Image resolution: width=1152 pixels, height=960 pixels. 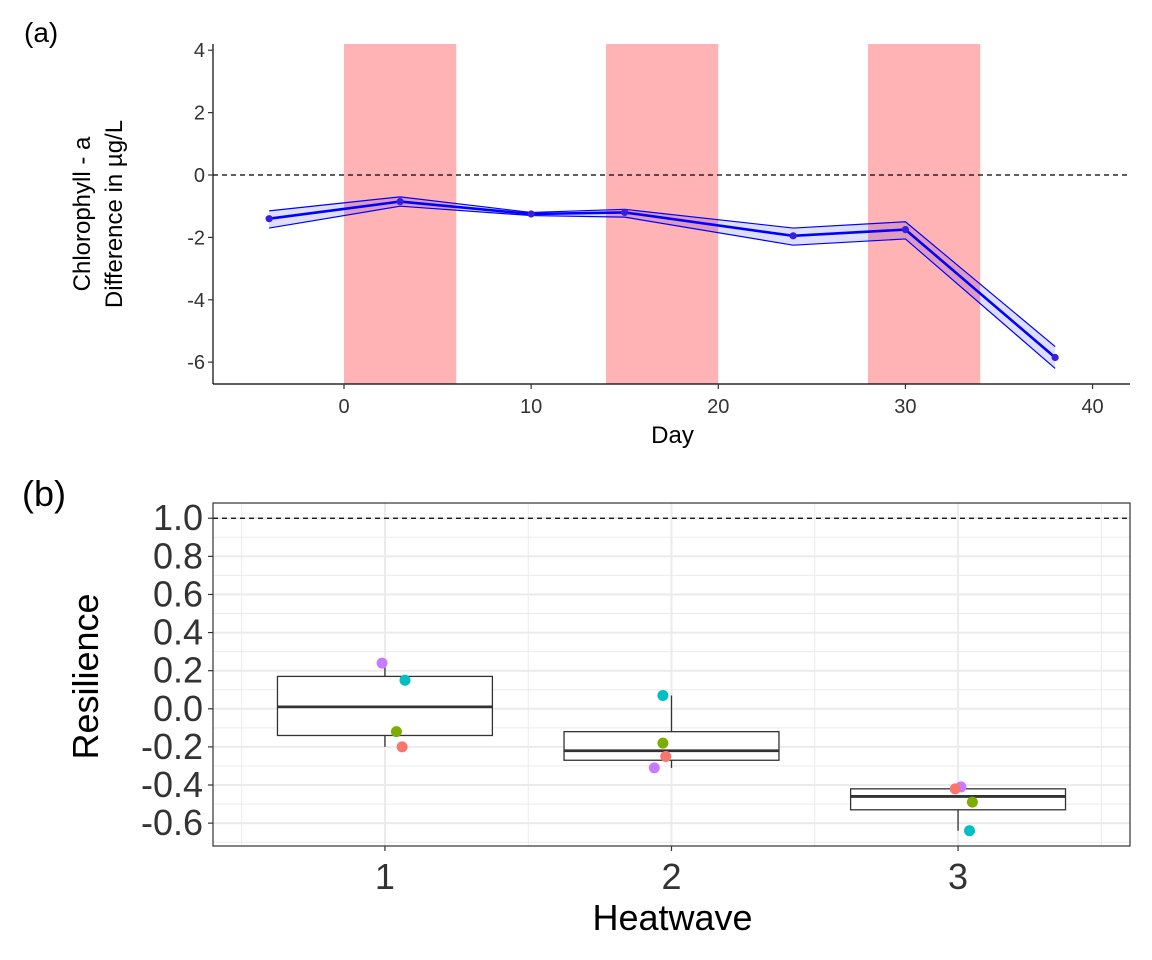 I want to click on y-tick-label: -0.2, so click(x=172, y=746).